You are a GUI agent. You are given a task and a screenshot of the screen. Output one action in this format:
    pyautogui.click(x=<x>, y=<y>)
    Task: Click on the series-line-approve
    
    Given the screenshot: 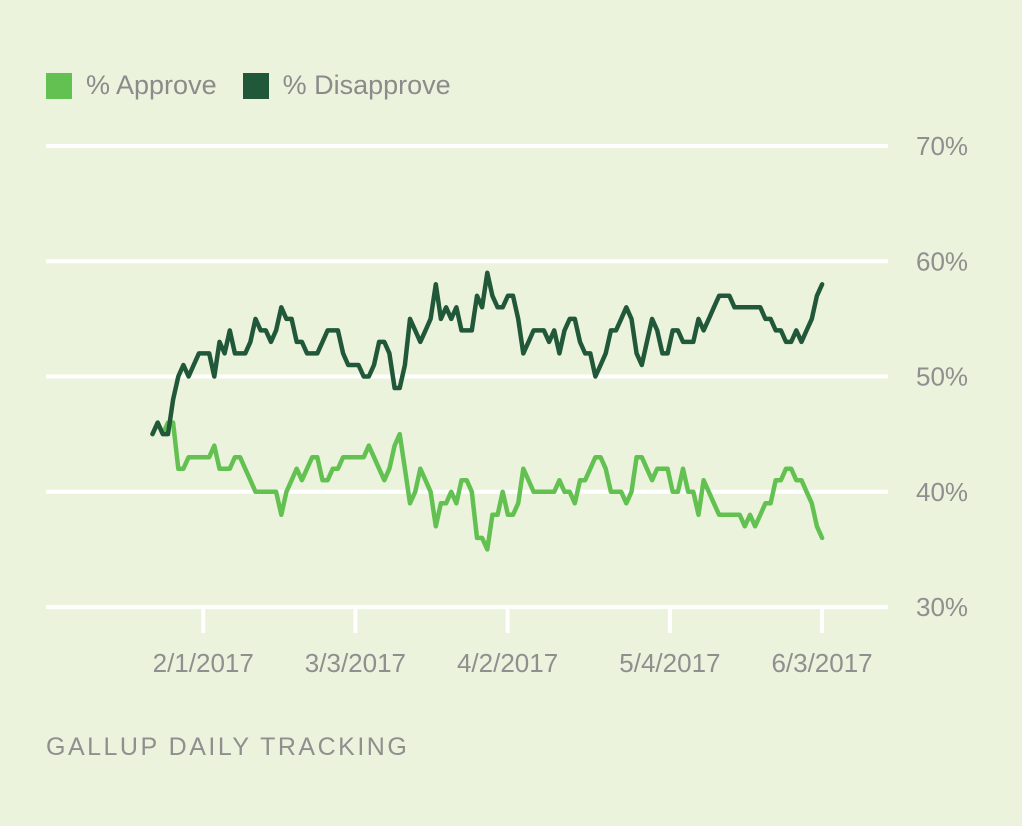 What is the action you would take?
    pyautogui.click(x=487, y=486)
    